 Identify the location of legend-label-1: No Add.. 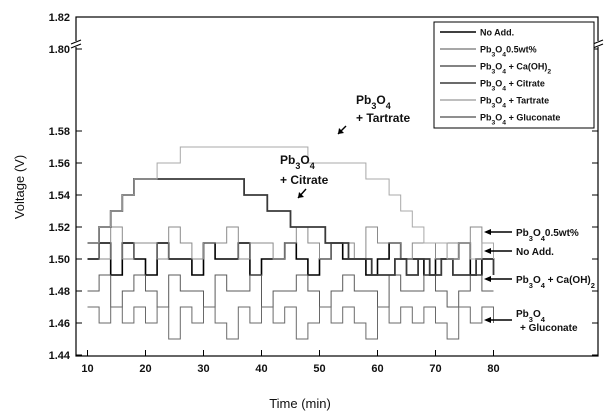
(497, 33).